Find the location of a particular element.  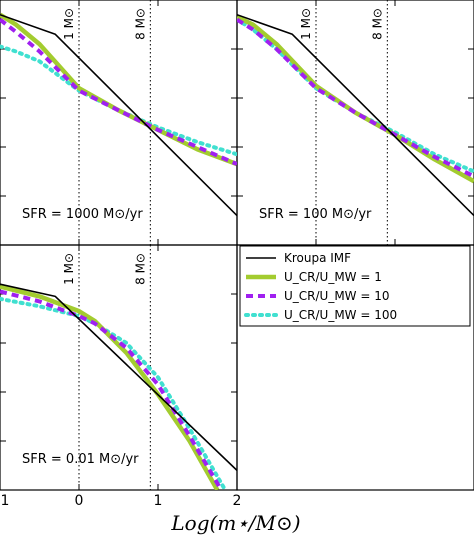

x-tick-label: 2 is located at coordinates (237, 501).